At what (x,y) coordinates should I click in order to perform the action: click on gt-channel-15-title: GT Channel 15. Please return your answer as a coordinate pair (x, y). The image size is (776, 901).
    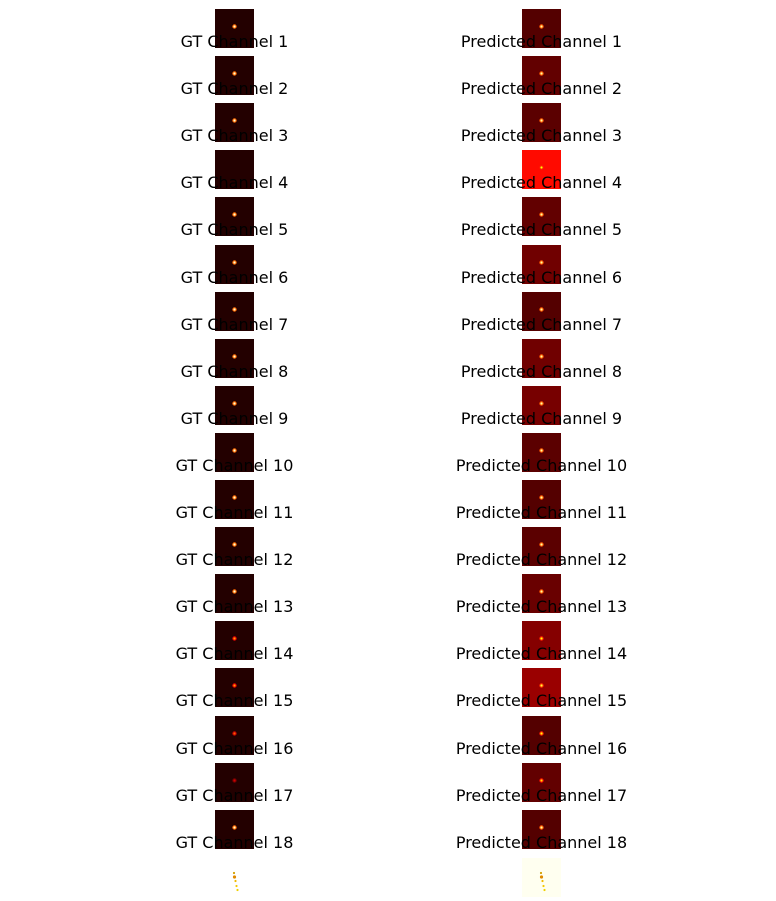
    Looking at the image, I should click on (234, 701).